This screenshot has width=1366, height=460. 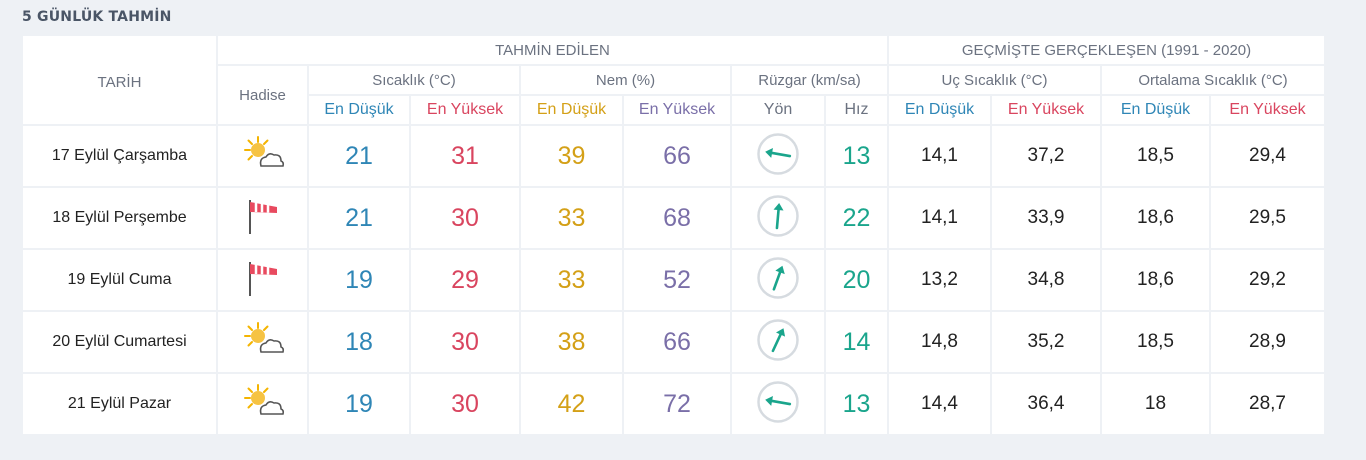 What do you see at coordinates (119, 280) in the screenshot?
I see `row-date: 19 Eylül Cuma` at bounding box center [119, 280].